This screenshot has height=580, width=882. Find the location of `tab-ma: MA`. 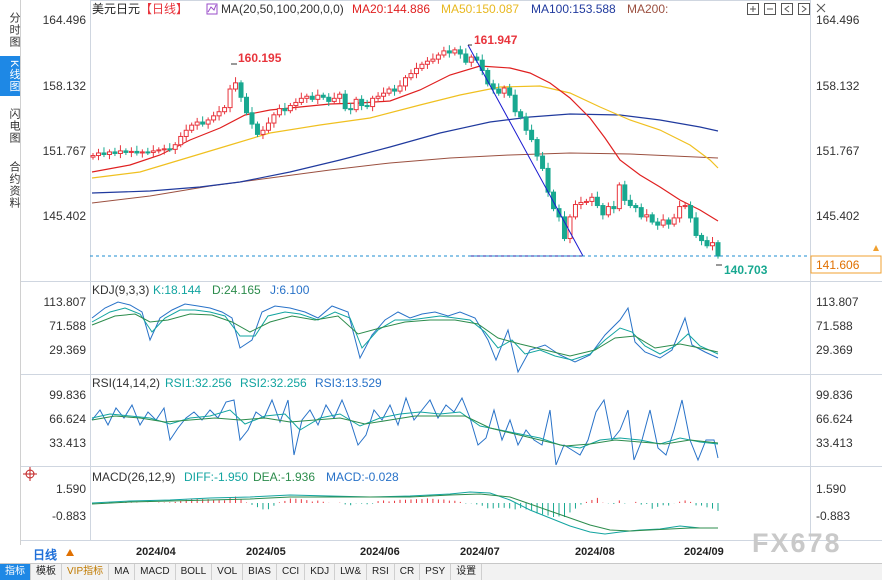

tab-ma: MA is located at coordinates (122, 572).